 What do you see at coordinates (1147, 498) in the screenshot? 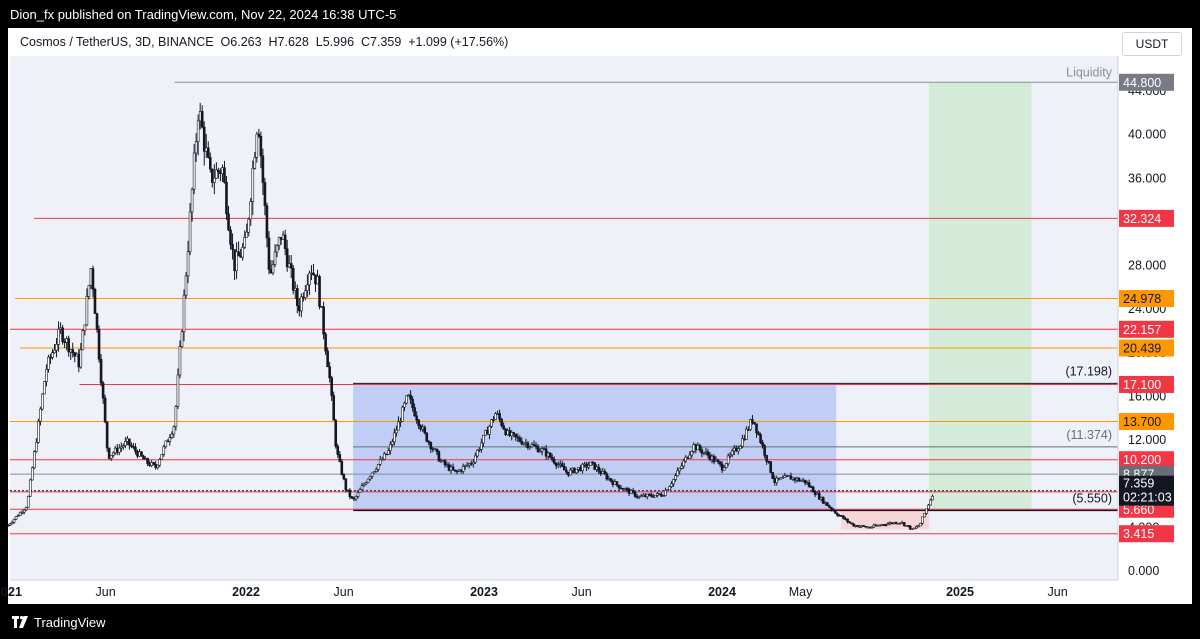
I see `countdown-text: 02:21:03` at bounding box center [1147, 498].